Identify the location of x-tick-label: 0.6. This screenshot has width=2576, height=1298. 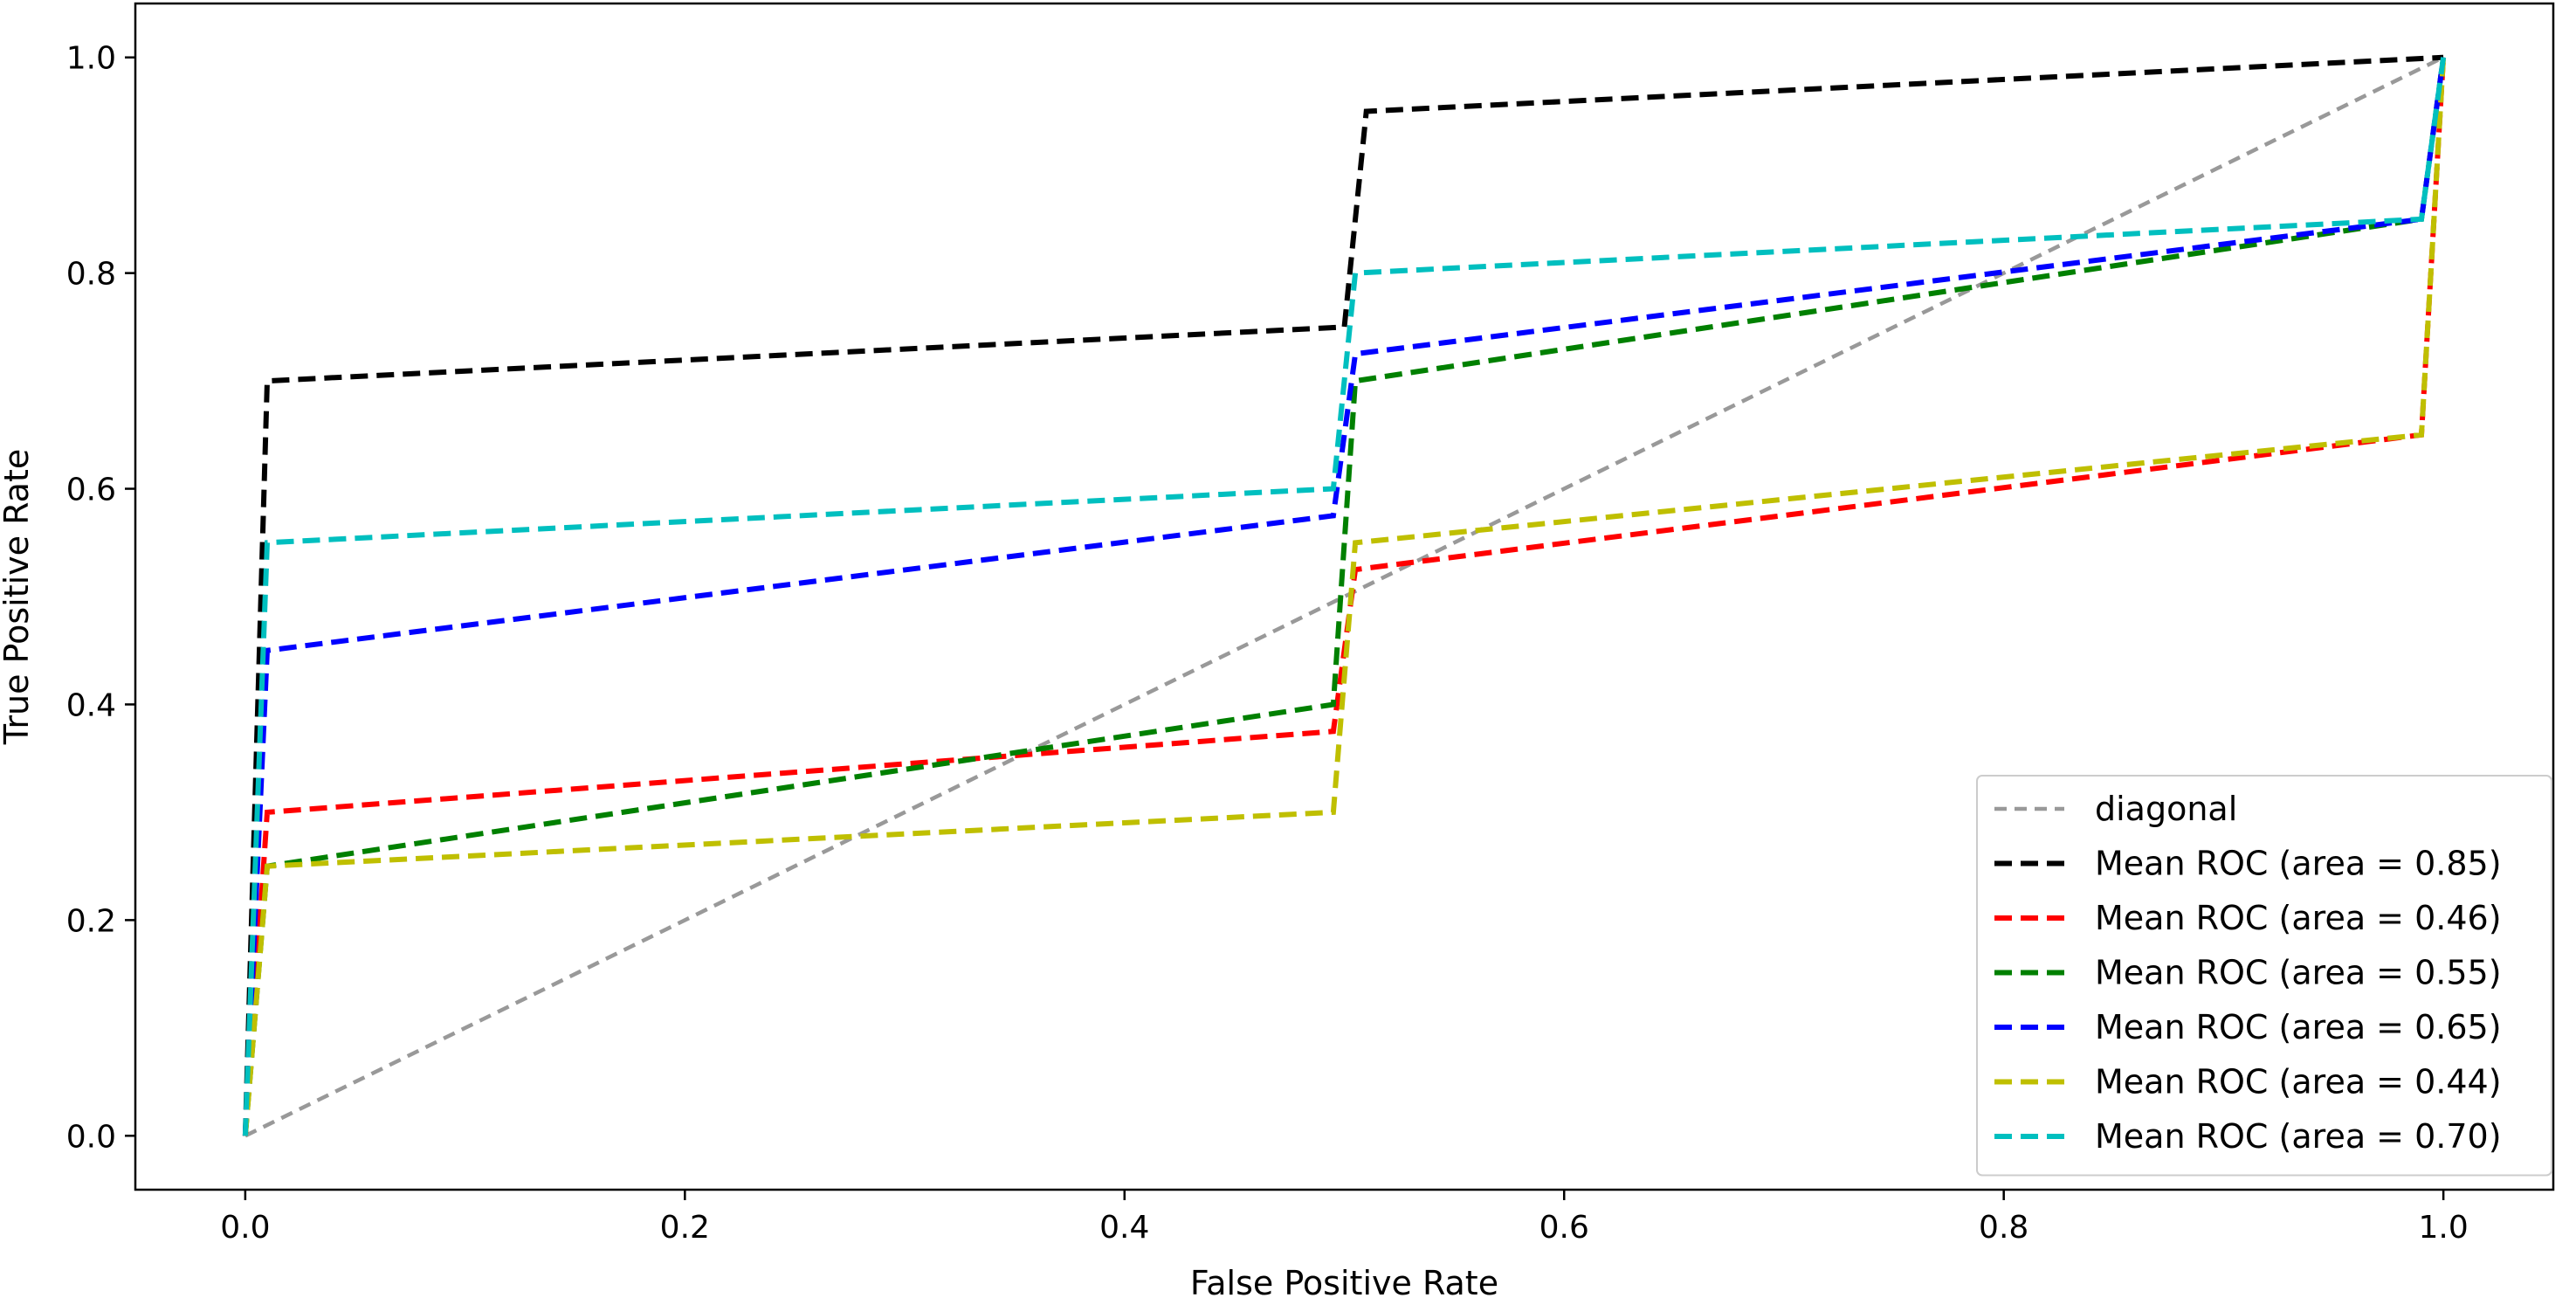
(1564, 1228).